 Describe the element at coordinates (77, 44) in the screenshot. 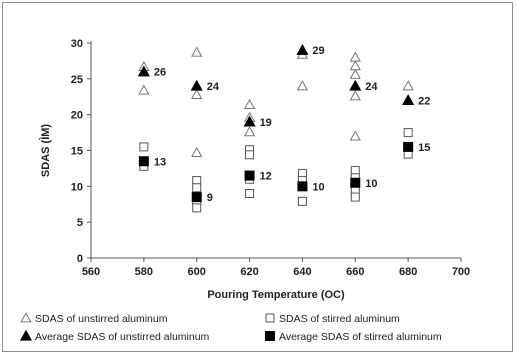

I see `y-tick-label: 30` at that location.